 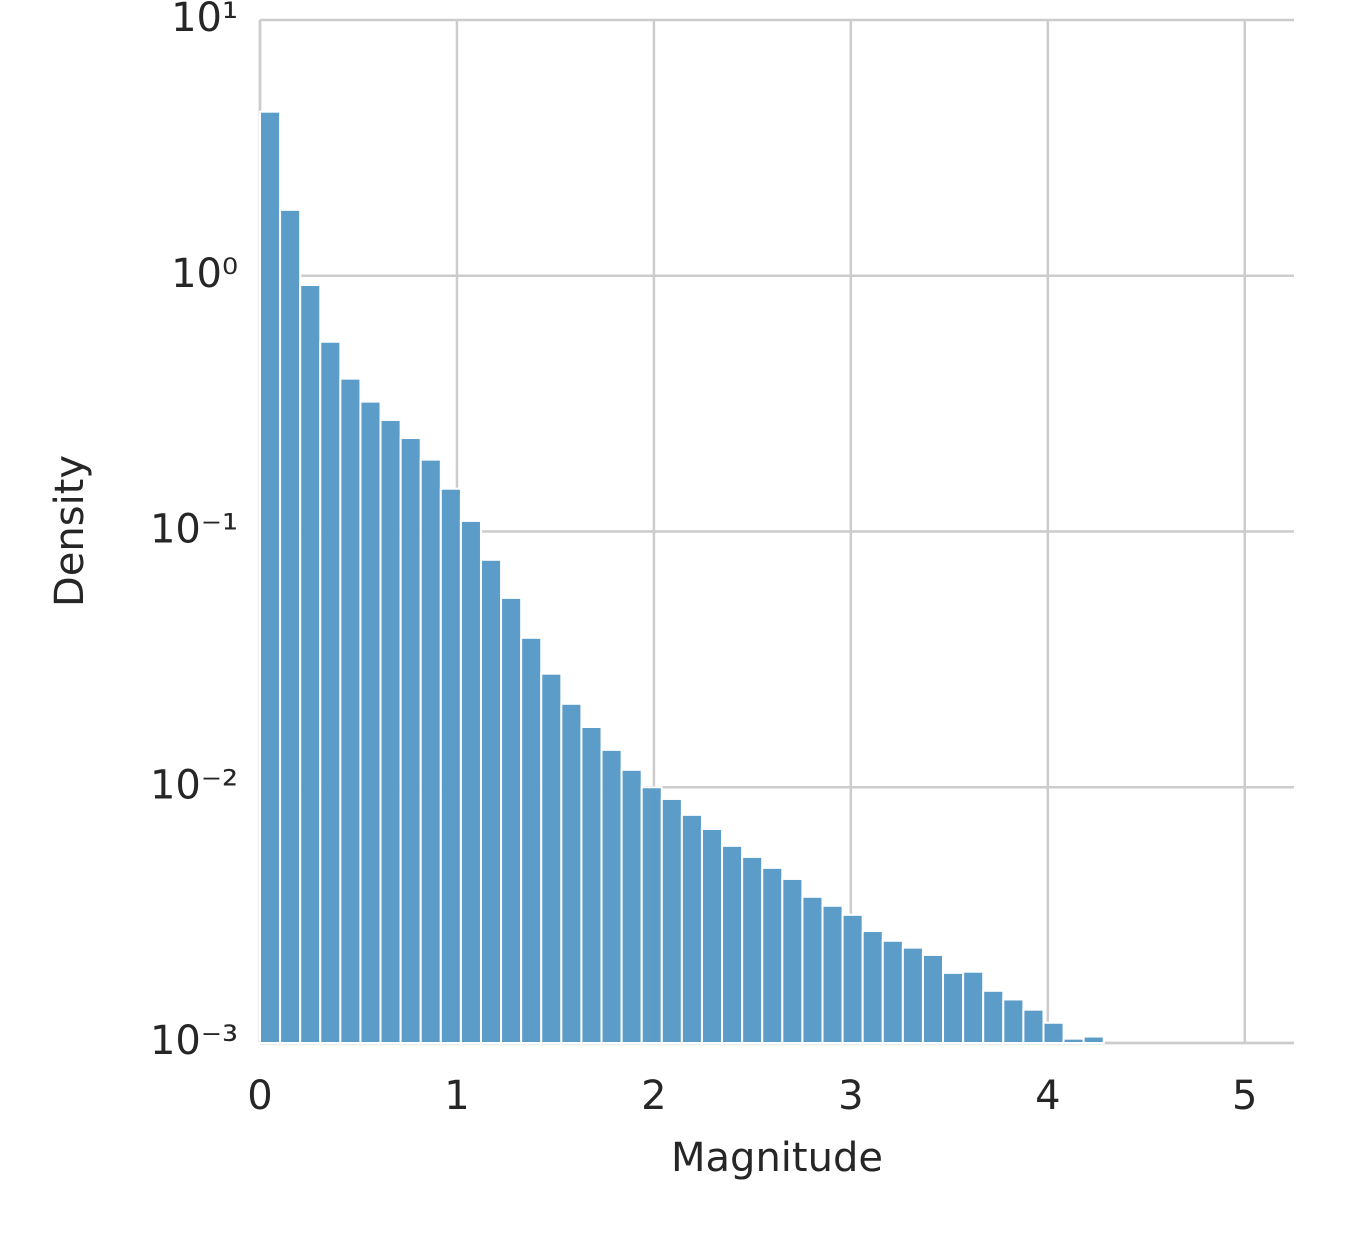 What do you see at coordinates (194, 1041) in the screenshot?
I see `y-tick-label: 10⁻³` at bounding box center [194, 1041].